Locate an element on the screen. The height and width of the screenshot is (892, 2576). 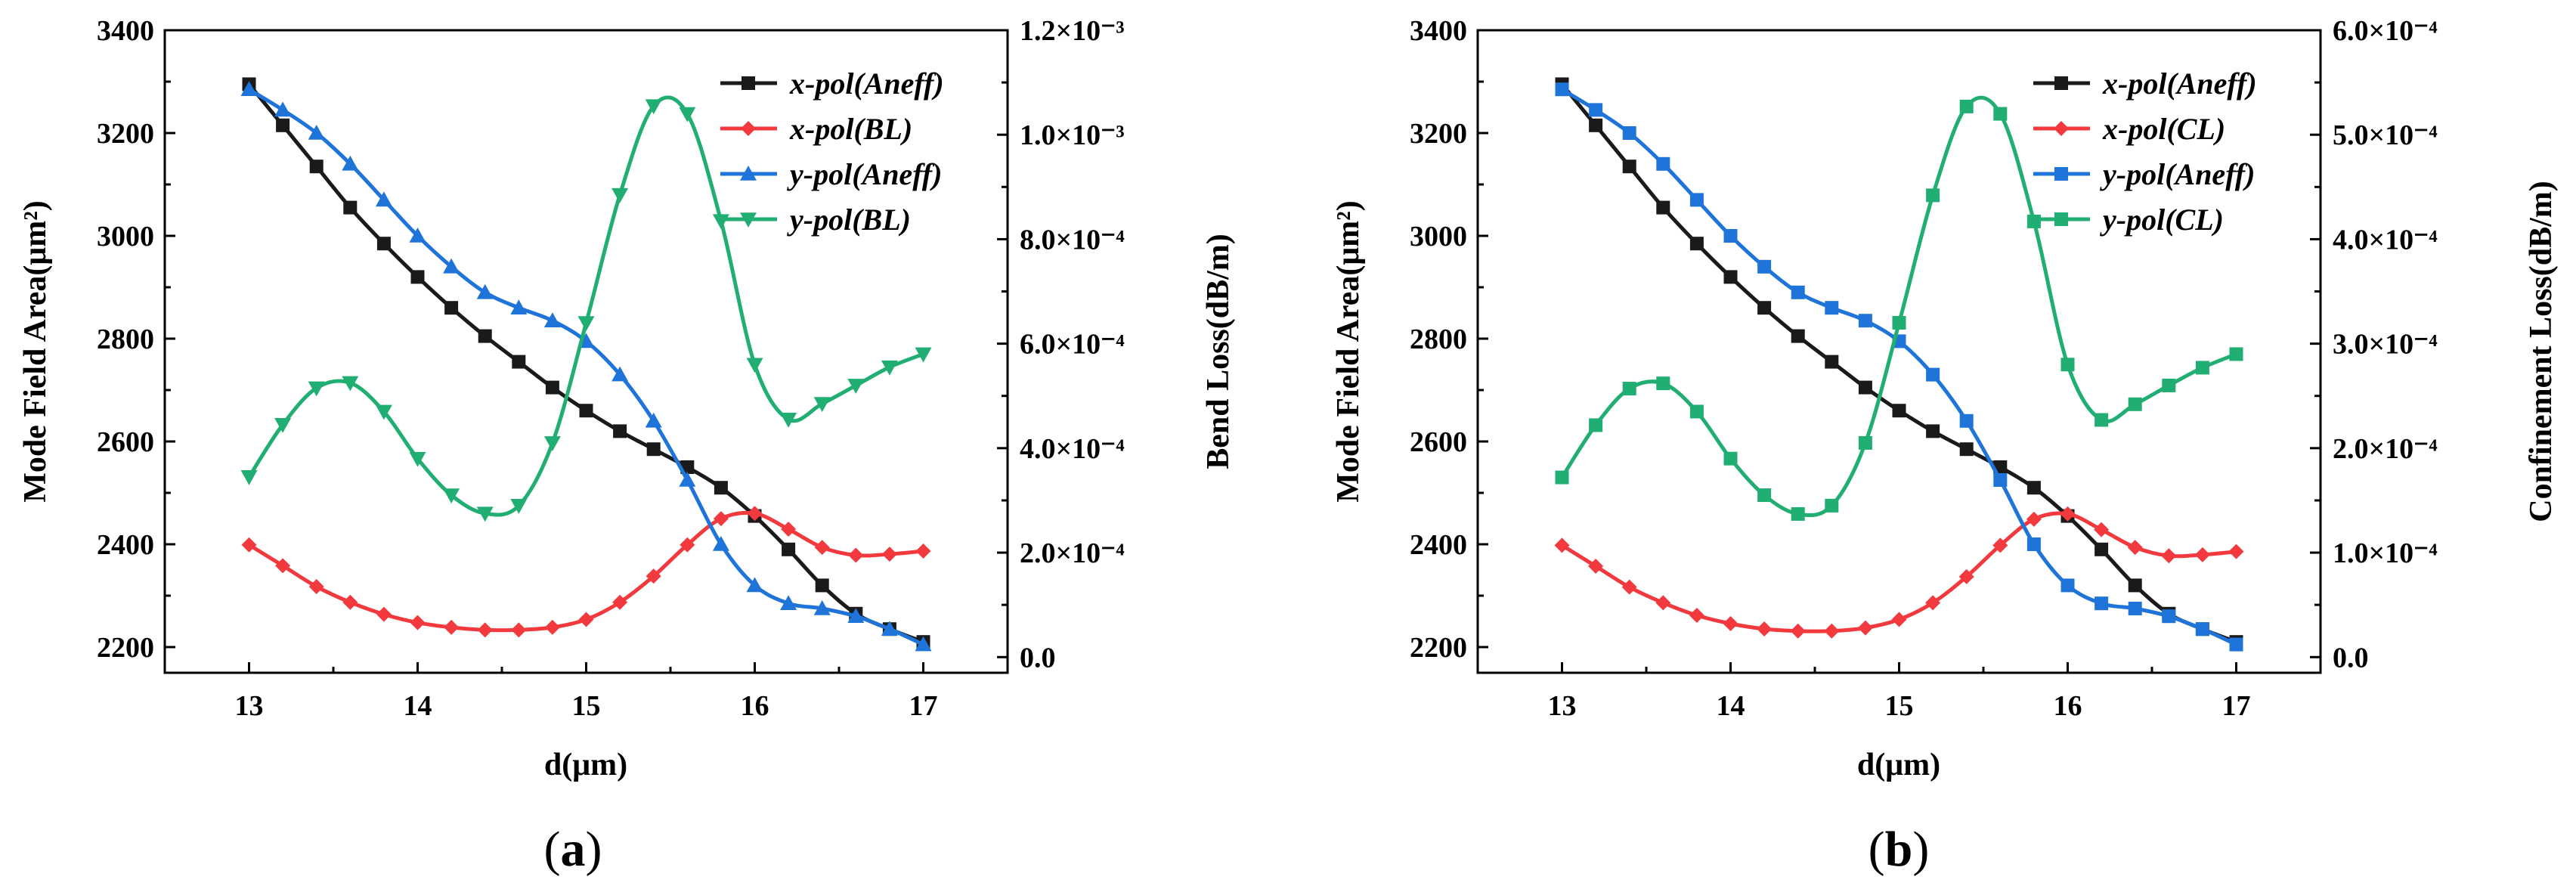
legend-label: x-pol(CL) is located at coordinates (2163, 129).